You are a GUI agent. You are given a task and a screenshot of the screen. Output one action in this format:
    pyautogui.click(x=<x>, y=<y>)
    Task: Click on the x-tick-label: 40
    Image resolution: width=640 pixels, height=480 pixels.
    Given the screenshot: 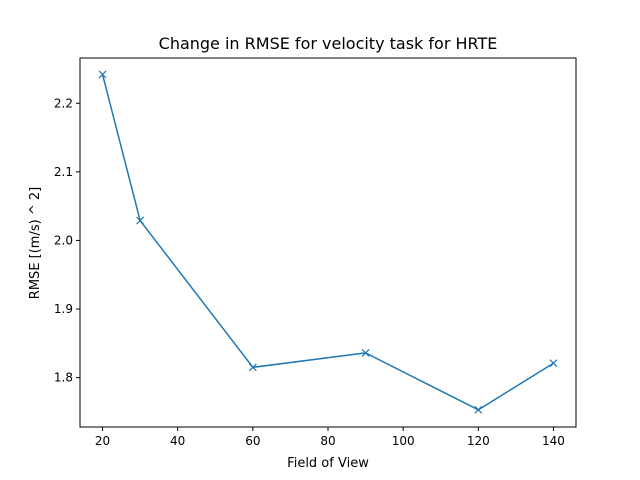 What is the action you would take?
    pyautogui.click(x=177, y=441)
    